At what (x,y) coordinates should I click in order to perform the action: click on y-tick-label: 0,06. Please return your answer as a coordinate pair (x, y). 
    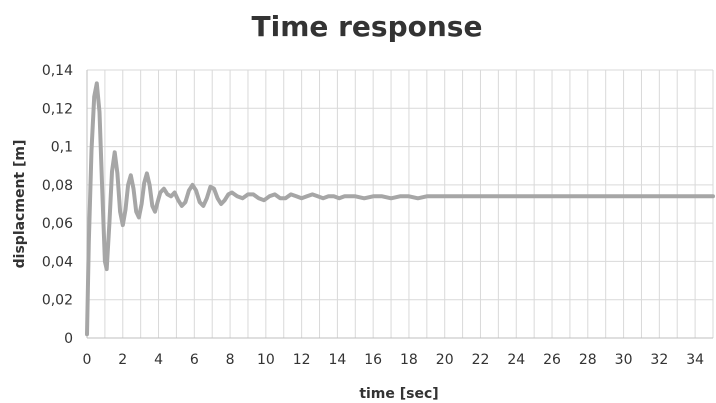
    Looking at the image, I should click on (57, 224).